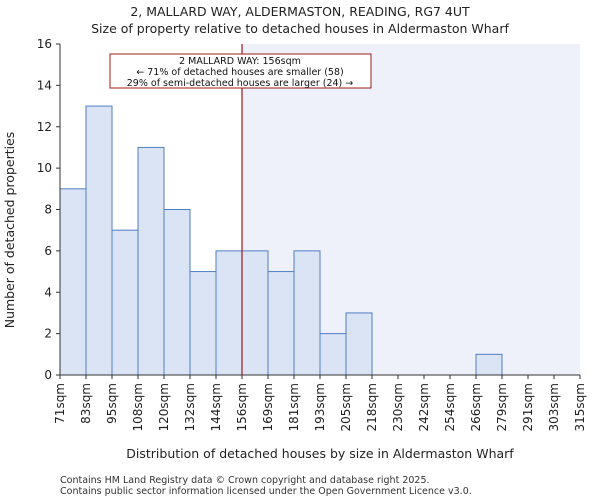 This screenshot has height=500, width=600. What do you see at coordinates (203, 323) in the screenshot?
I see `bar-132sqm` at bounding box center [203, 323].